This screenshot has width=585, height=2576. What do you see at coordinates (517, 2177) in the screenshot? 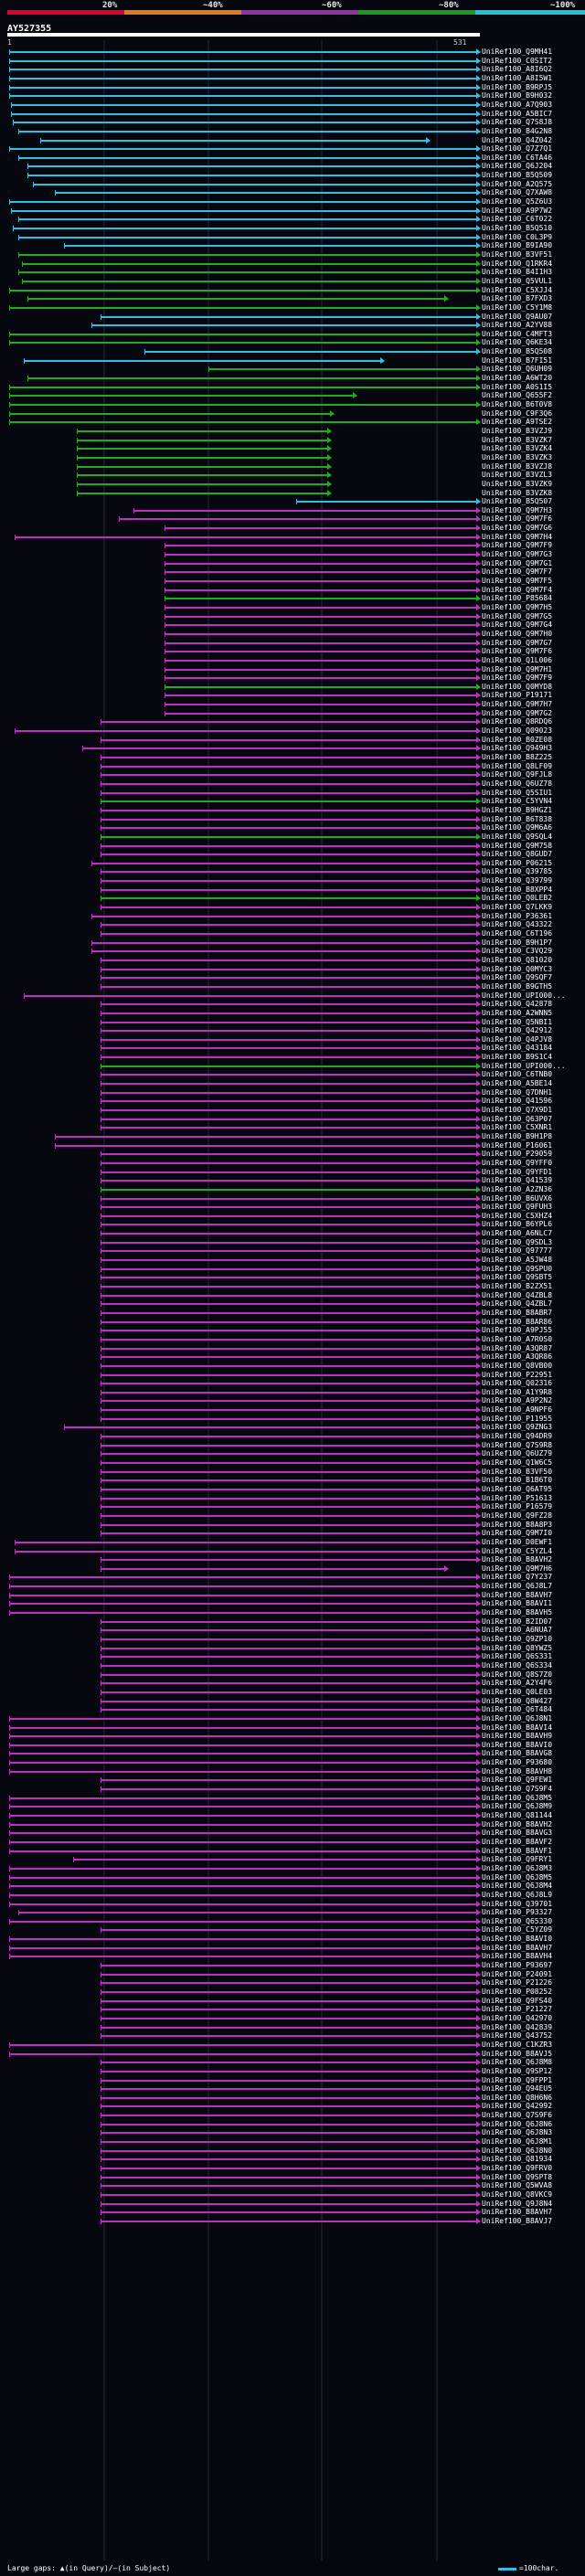
I see `hit-label: UniRef100_Q9SPT8` at bounding box center [517, 2177].